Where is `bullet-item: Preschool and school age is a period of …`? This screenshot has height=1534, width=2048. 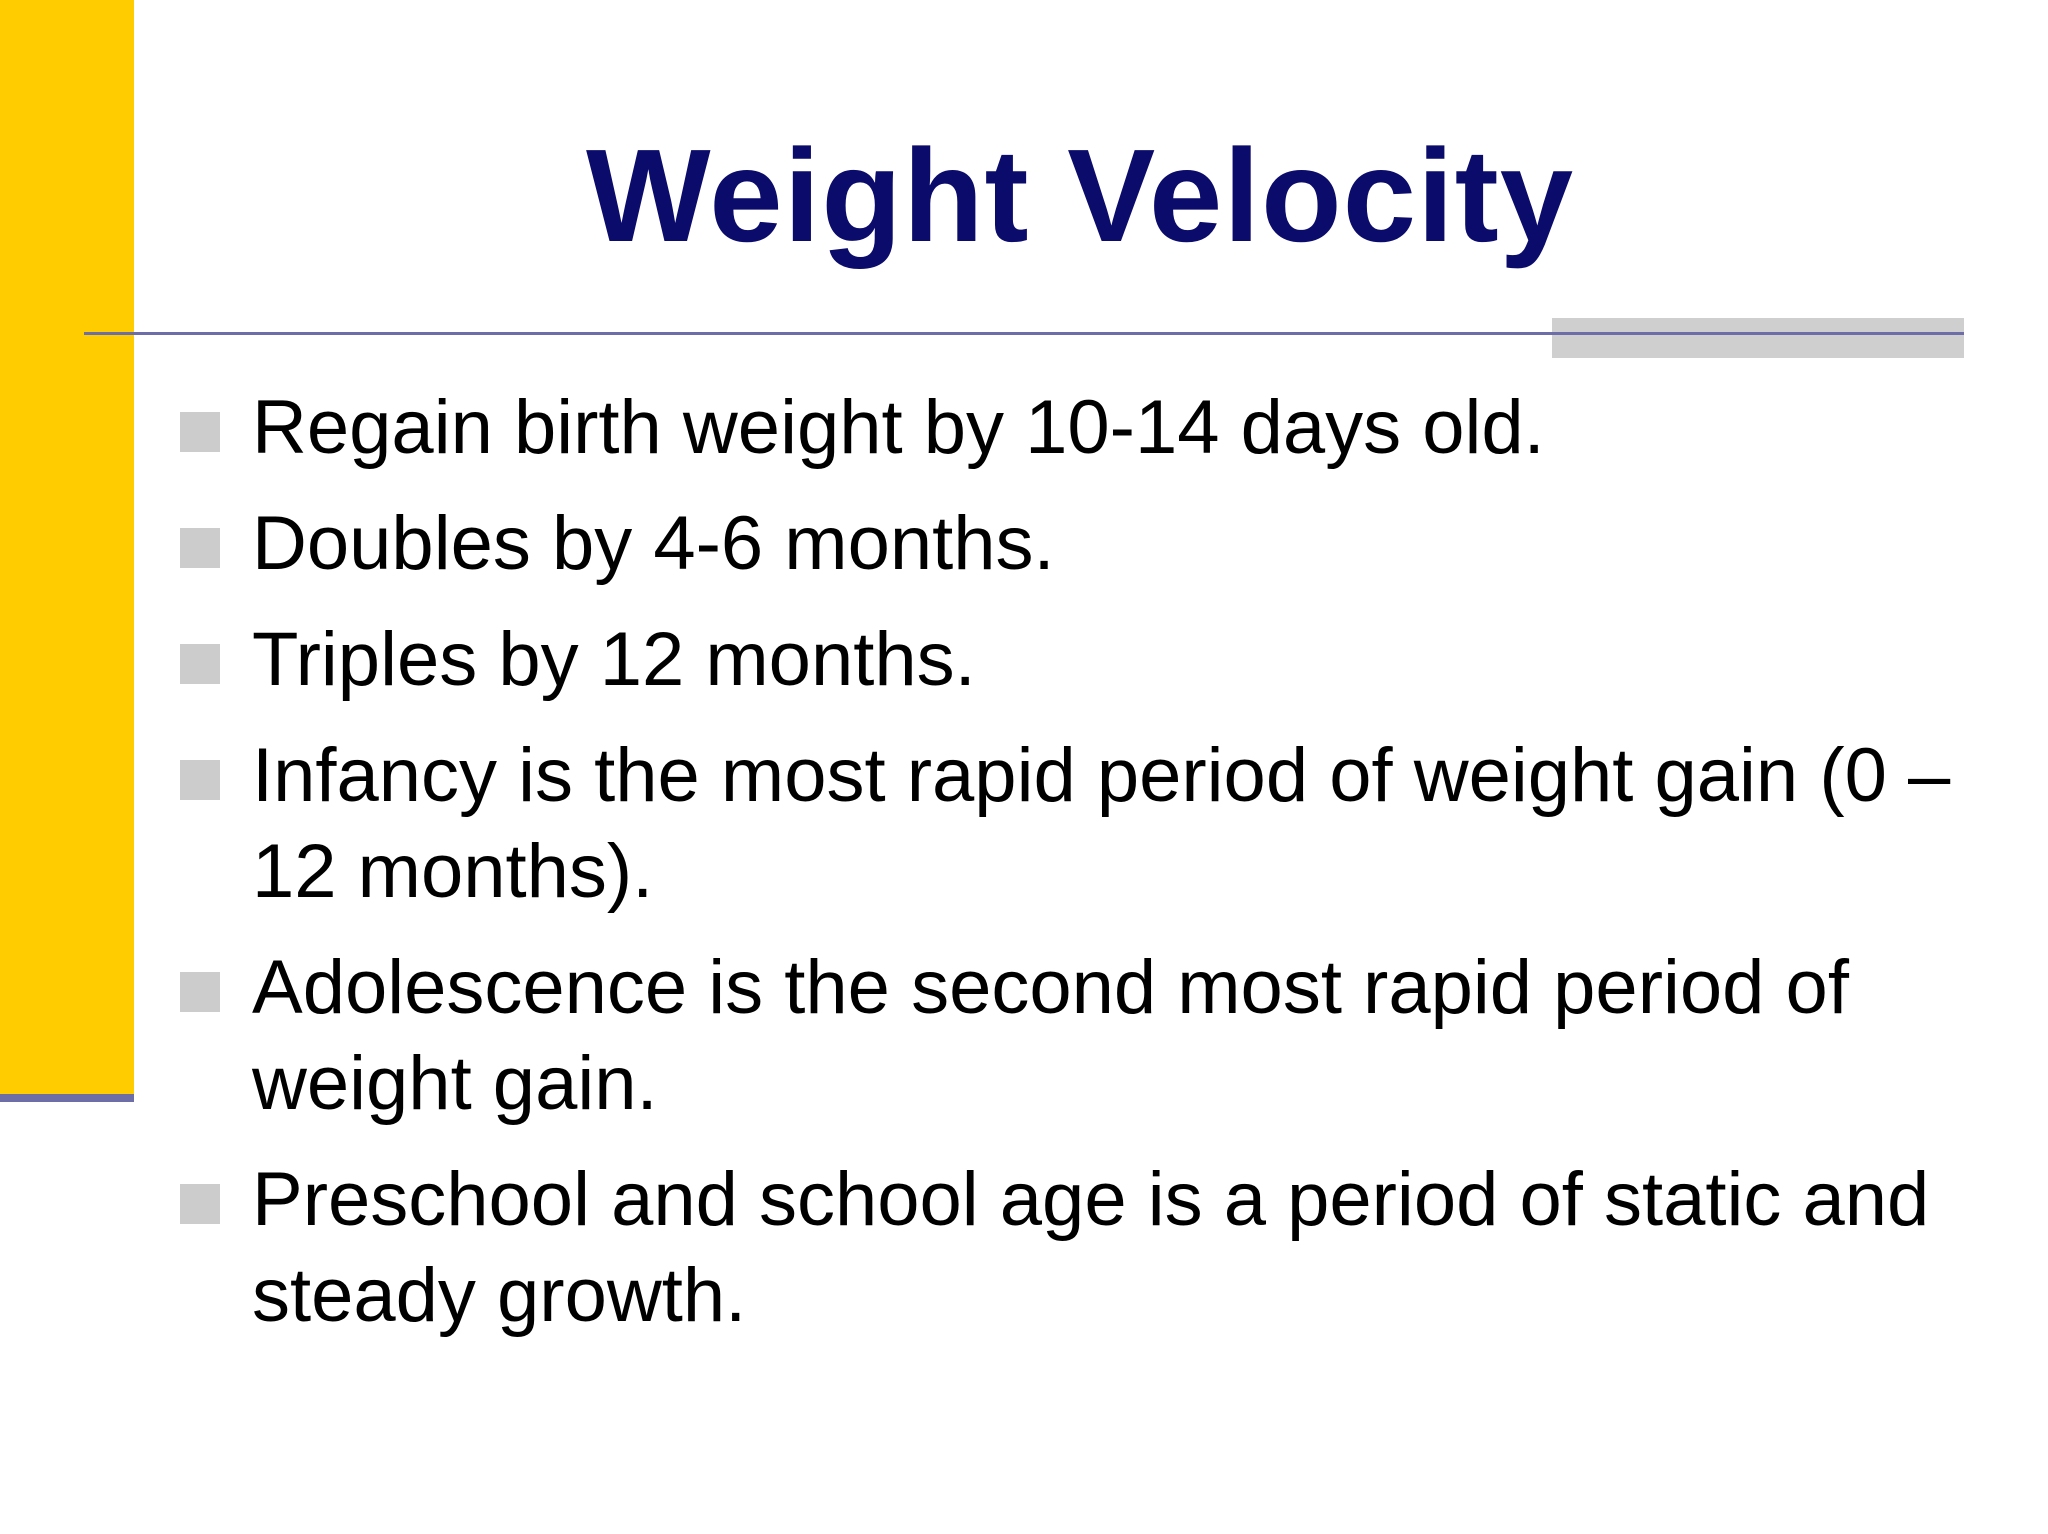 bullet-item: Preschool and school age is a period of … is located at coordinates (1076, 1248).